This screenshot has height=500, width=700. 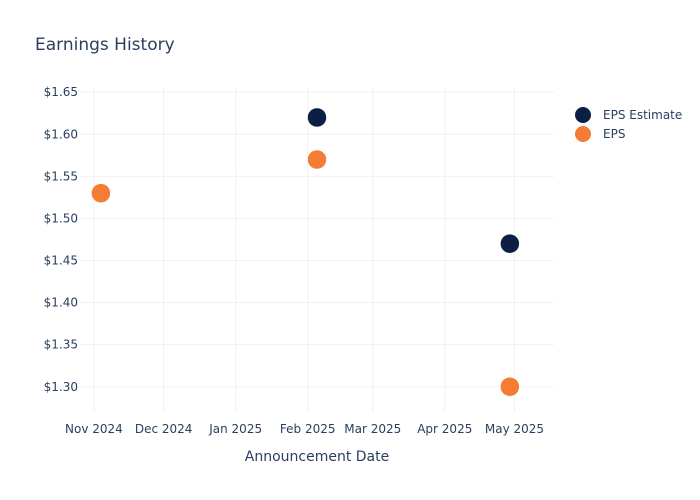 What do you see at coordinates (61, 239) in the screenshot?
I see `y-axis-ticks: $1.30 $1.35 $1.40 $1.45 $1.50 $1.55 $1.60 $1.65` at bounding box center [61, 239].